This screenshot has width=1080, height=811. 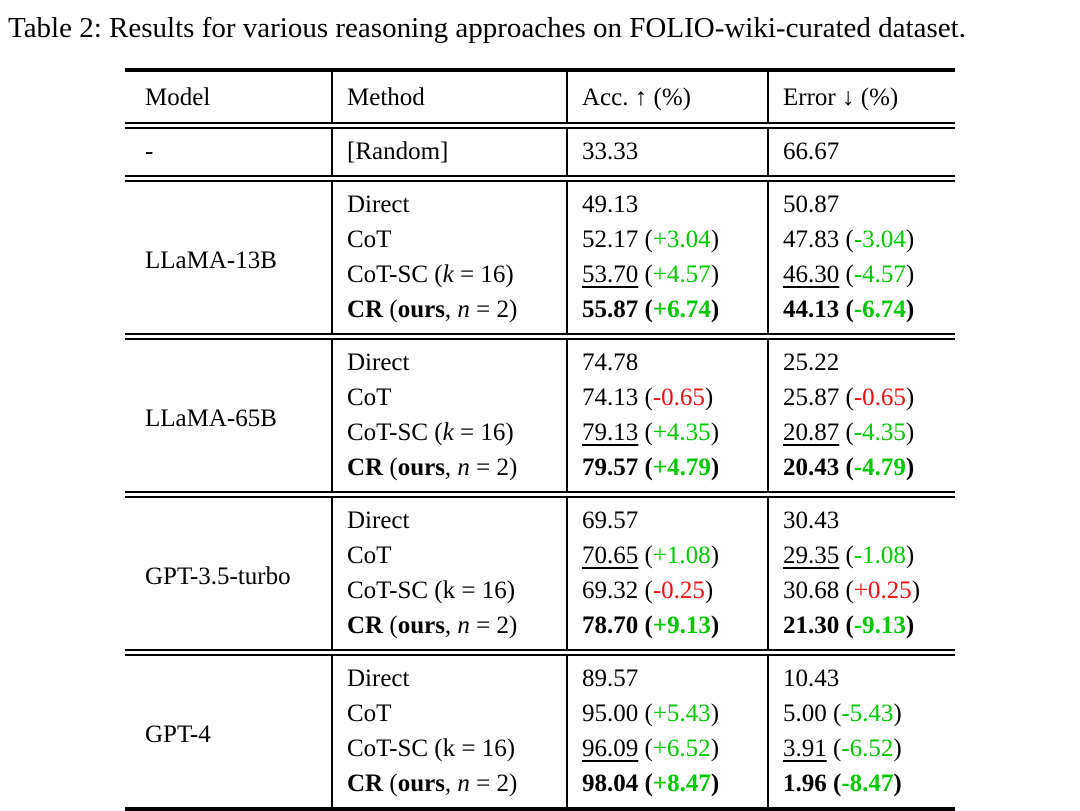 I want to click on header-row: Model Method Acc. ↑ (%) Error ↓ (%), so click(x=540, y=98).